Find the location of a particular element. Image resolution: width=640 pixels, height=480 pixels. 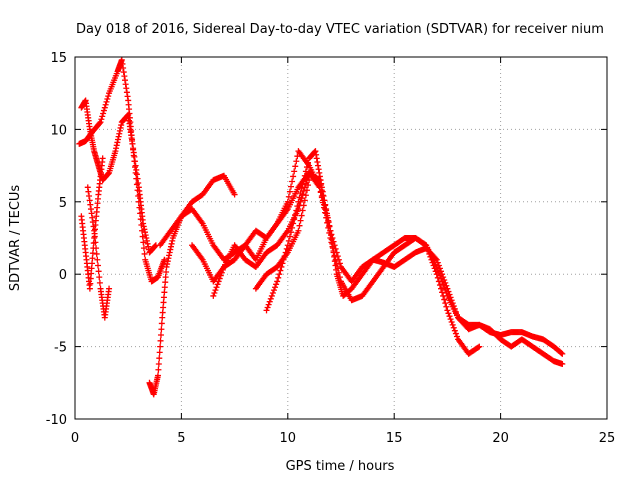

y-tick-label: 15 is located at coordinates (58, 58).